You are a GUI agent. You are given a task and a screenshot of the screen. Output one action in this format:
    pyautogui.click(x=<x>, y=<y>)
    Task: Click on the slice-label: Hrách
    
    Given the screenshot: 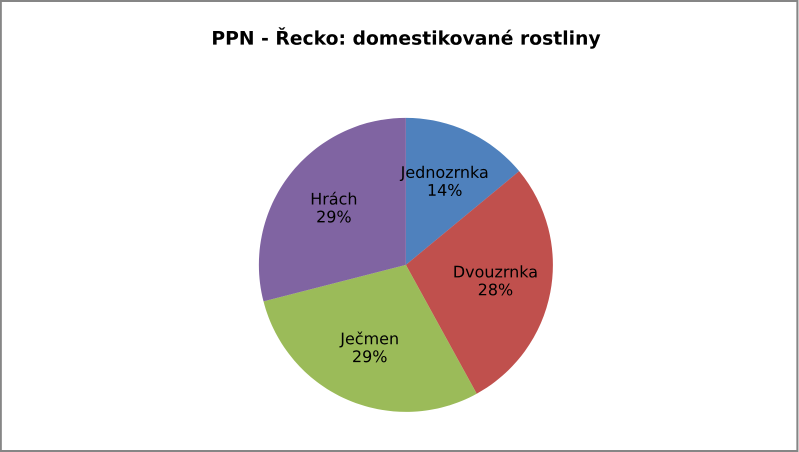 What is the action you would take?
    pyautogui.click(x=334, y=198)
    